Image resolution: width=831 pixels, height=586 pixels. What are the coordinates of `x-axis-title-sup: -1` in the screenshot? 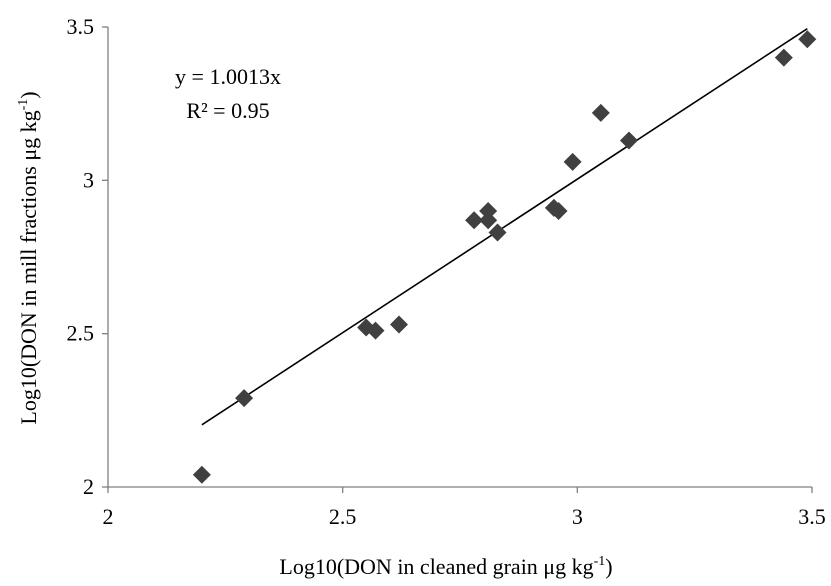 It's located at (600, 561).